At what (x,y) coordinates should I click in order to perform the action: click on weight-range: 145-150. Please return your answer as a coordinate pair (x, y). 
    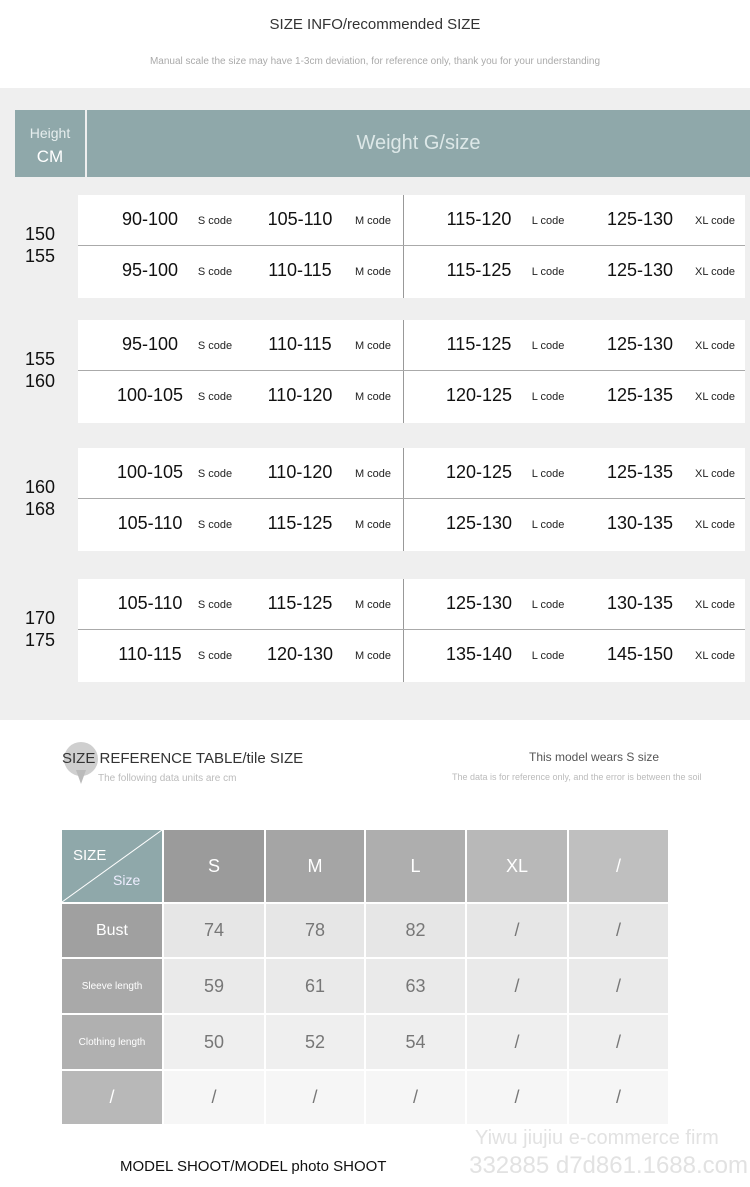
    Looking at the image, I should click on (640, 654).